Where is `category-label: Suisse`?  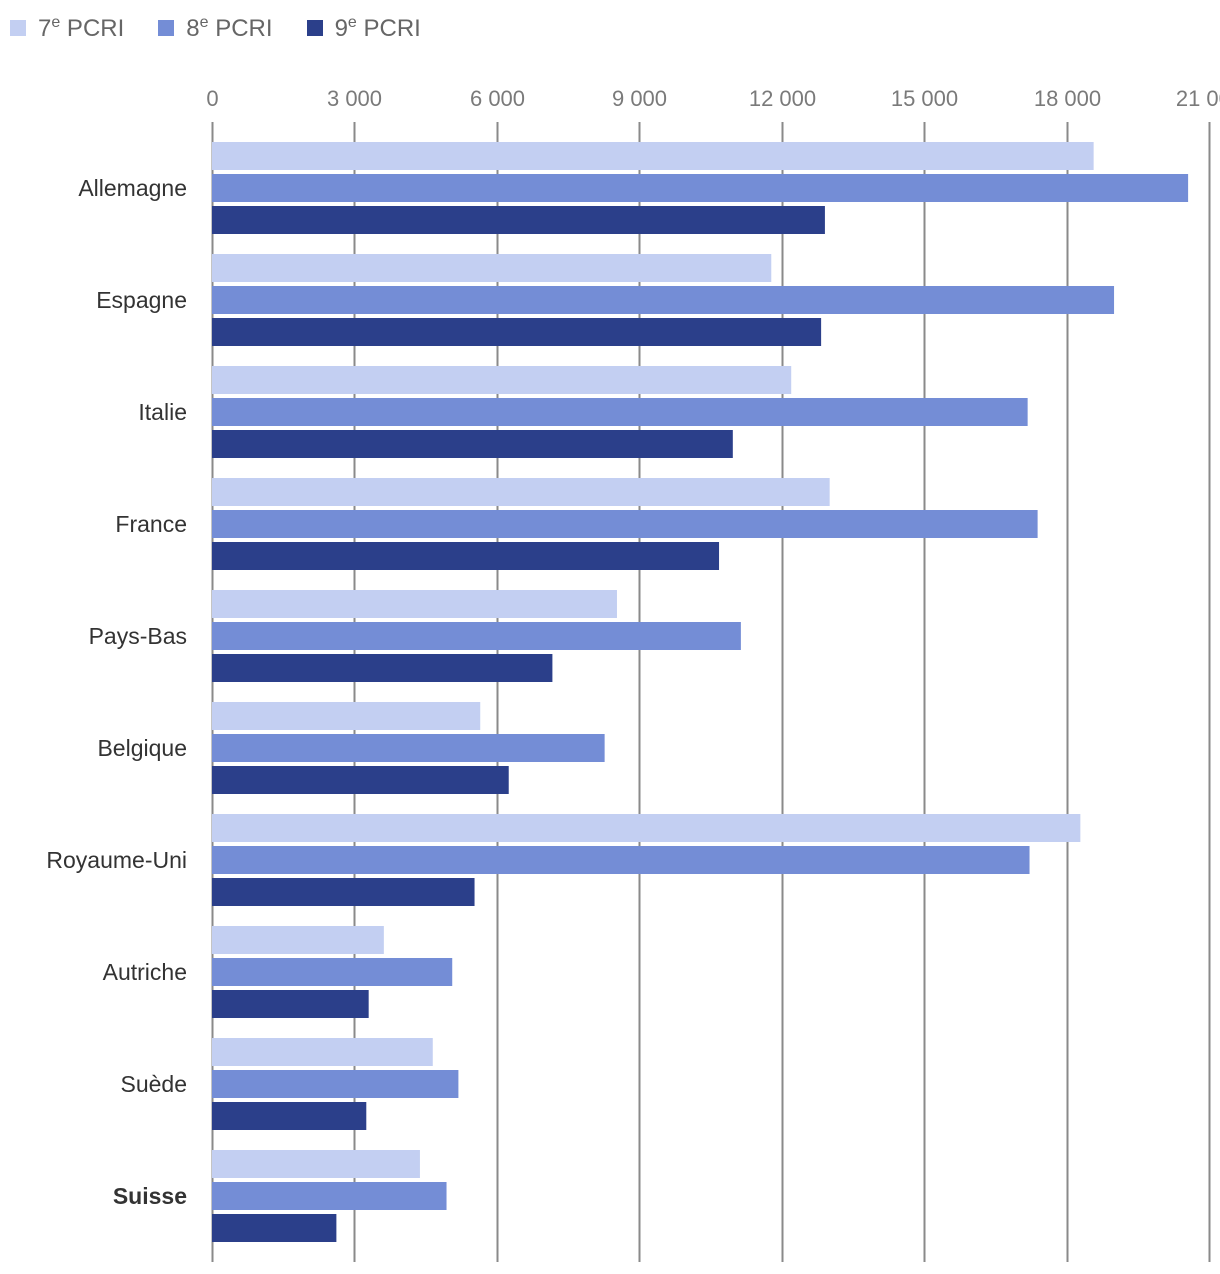
category-label: Suisse is located at coordinates (150, 1196).